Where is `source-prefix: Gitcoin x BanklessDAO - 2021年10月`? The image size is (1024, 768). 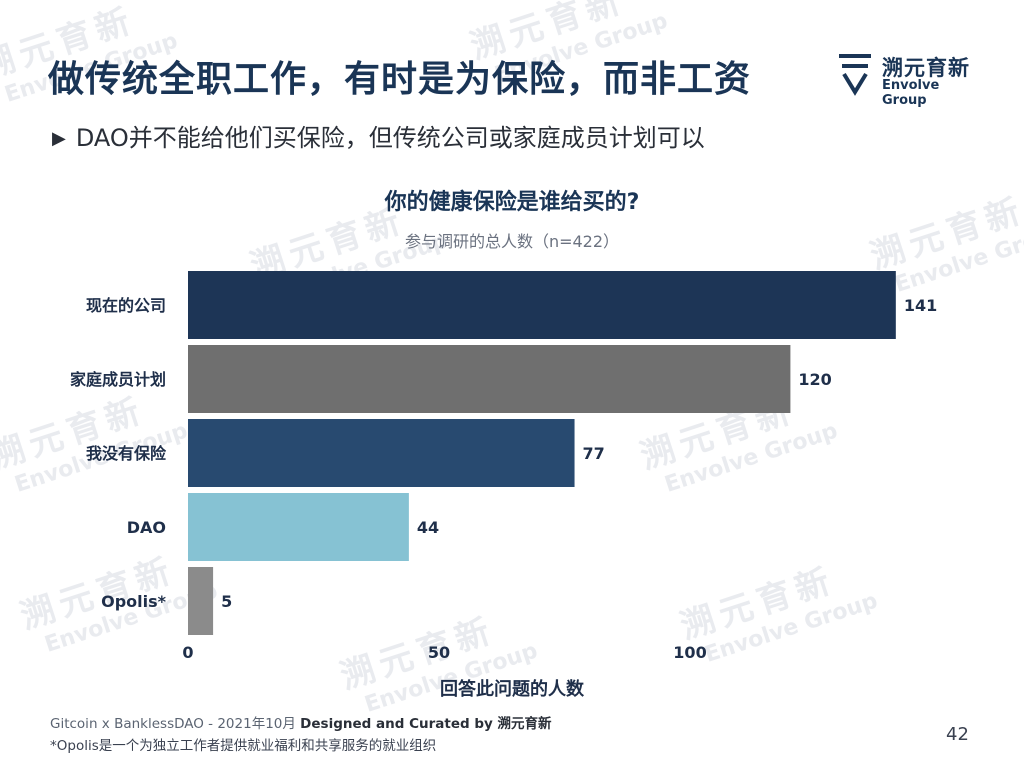
source-prefix: Gitcoin x BanklessDAO - 2021年10月 is located at coordinates (173, 724).